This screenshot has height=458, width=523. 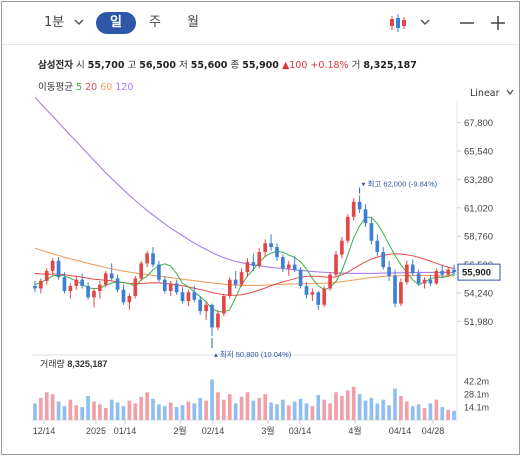 What do you see at coordinates (329, 65) in the screenshot?
I see `change-percent: +0.18%` at bounding box center [329, 65].